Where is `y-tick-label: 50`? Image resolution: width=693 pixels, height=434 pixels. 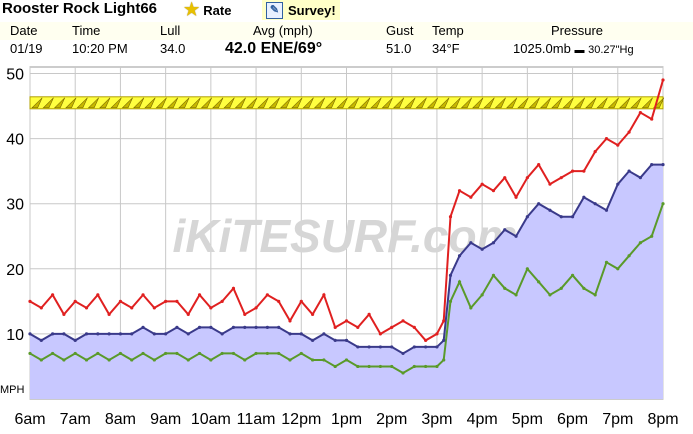 y-tick-label: 50 is located at coordinates (15, 75).